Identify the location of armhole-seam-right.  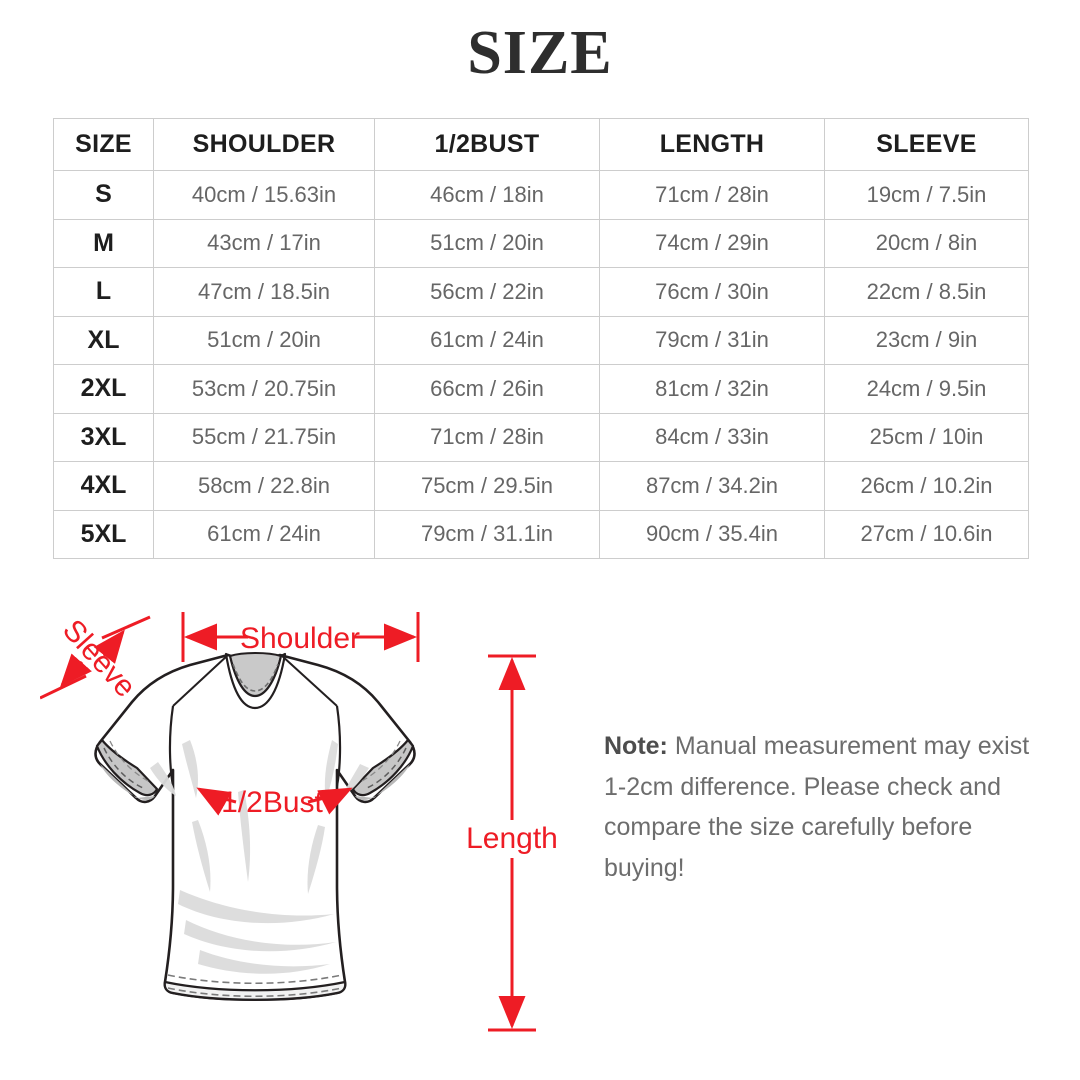
(338, 746).